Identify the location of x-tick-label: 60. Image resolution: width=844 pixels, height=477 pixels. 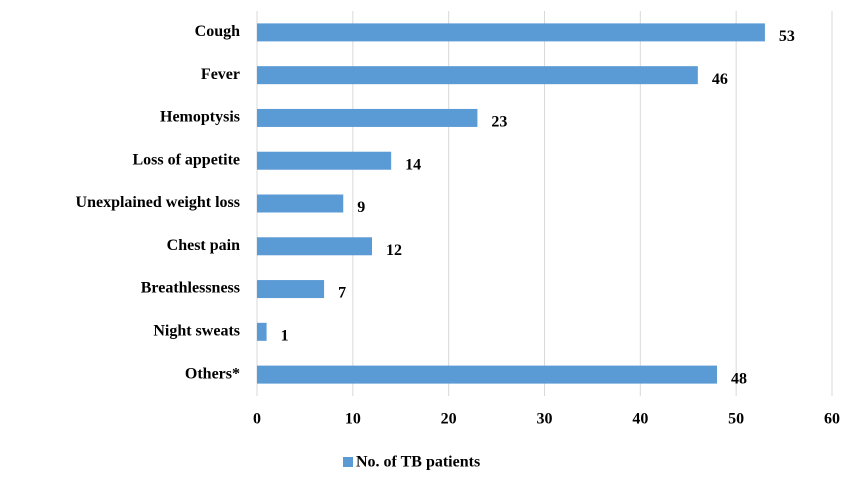
(832, 419).